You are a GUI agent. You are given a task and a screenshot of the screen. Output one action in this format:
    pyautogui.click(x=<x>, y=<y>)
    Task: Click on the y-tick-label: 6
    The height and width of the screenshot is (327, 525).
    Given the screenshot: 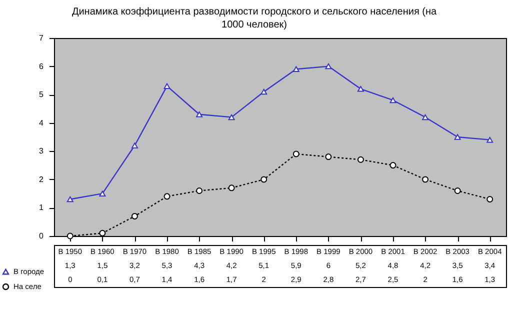 What is the action you would take?
    pyautogui.click(x=41, y=66)
    